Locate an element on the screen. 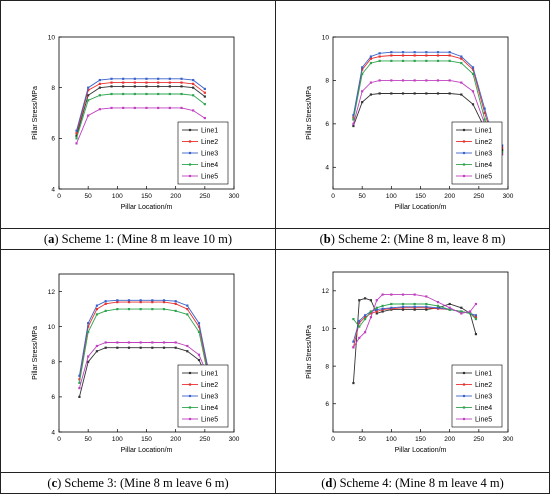 This screenshot has height=494, width=550. y-tick-label-d-1: 8 is located at coordinates (327, 366).